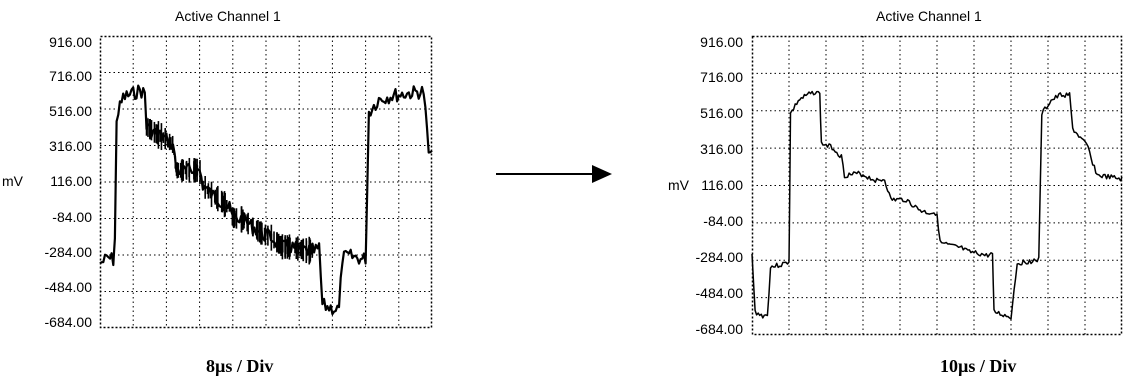 Image resolution: width=1129 pixels, height=383 pixels. What do you see at coordinates (554, 174) in the screenshot?
I see `arrow-icon` at bounding box center [554, 174].